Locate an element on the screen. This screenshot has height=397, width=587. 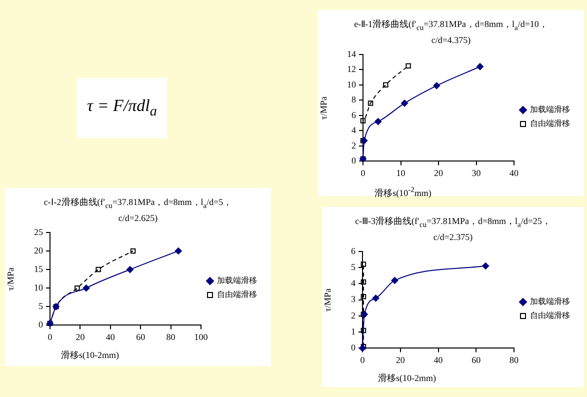
y-tick-label: 15 is located at coordinates (39, 269).